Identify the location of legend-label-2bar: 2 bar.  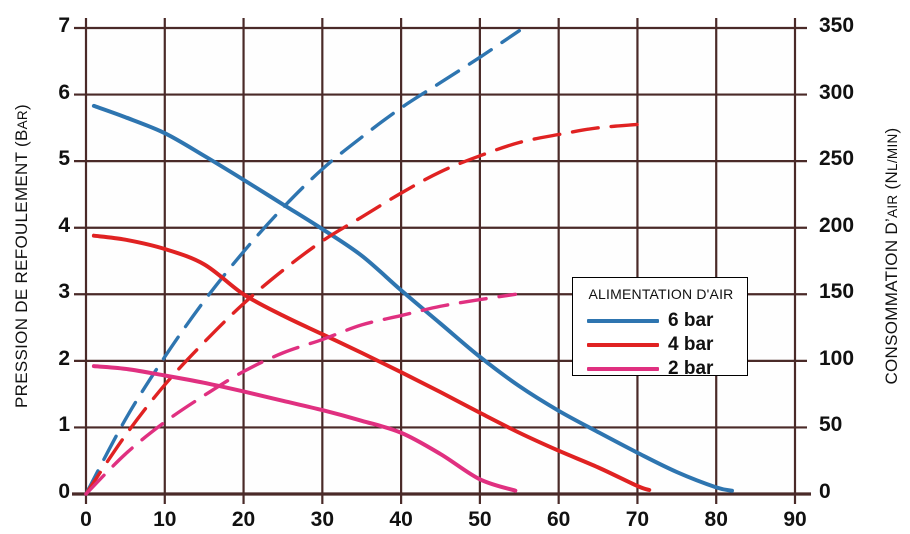
(691, 368).